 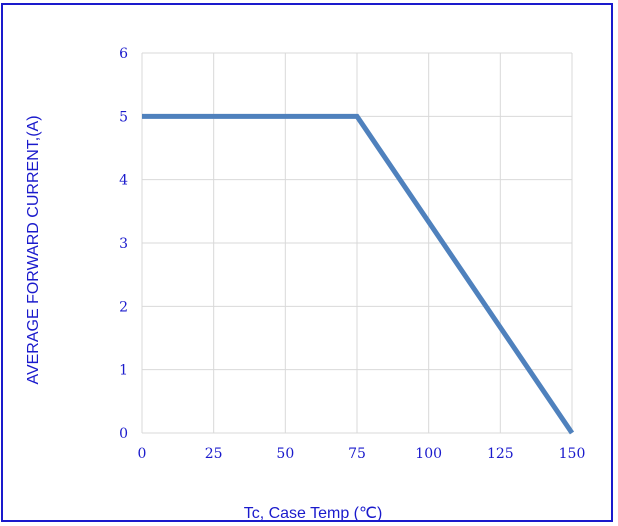 I want to click on x-tick-label: 0, so click(x=142, y=454).